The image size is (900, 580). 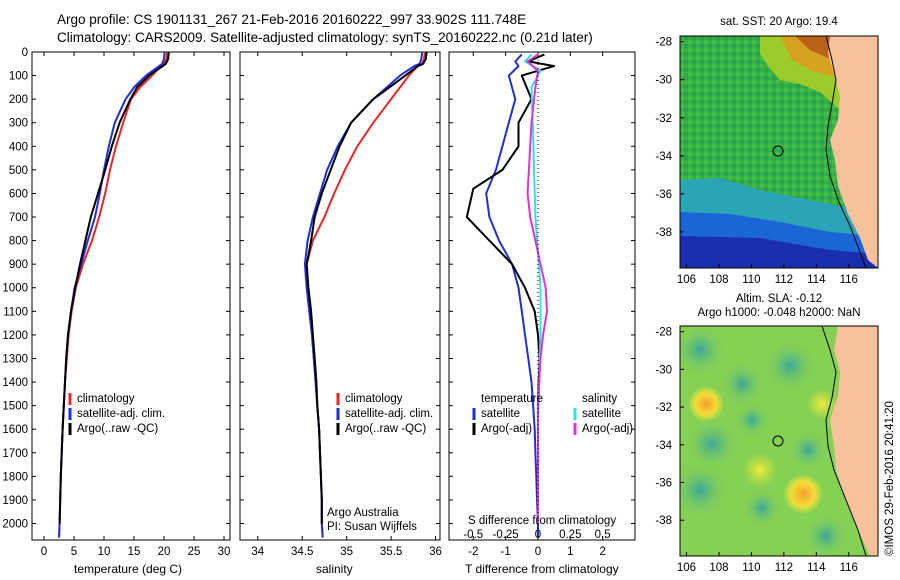 What do you see at coordinates (346, 552) in the screenshot?
I see `x-tick-label: 35` at bounding box center [346, 552].